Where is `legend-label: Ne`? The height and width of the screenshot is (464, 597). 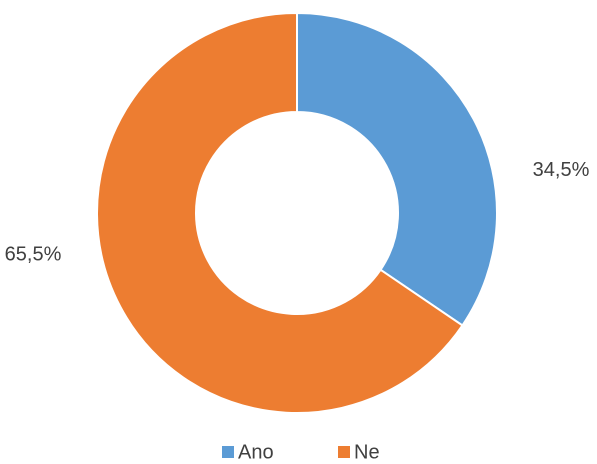
legend-label: Ne is located at coordinates (367, 452).